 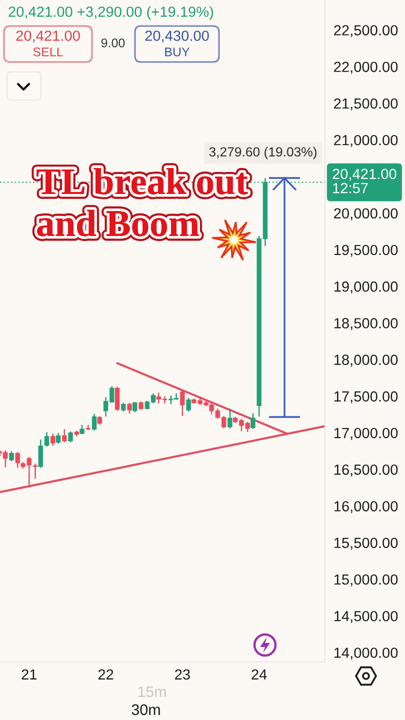 I want to click on y-tick-label: 17,000.00, so click(x=366, y=434).